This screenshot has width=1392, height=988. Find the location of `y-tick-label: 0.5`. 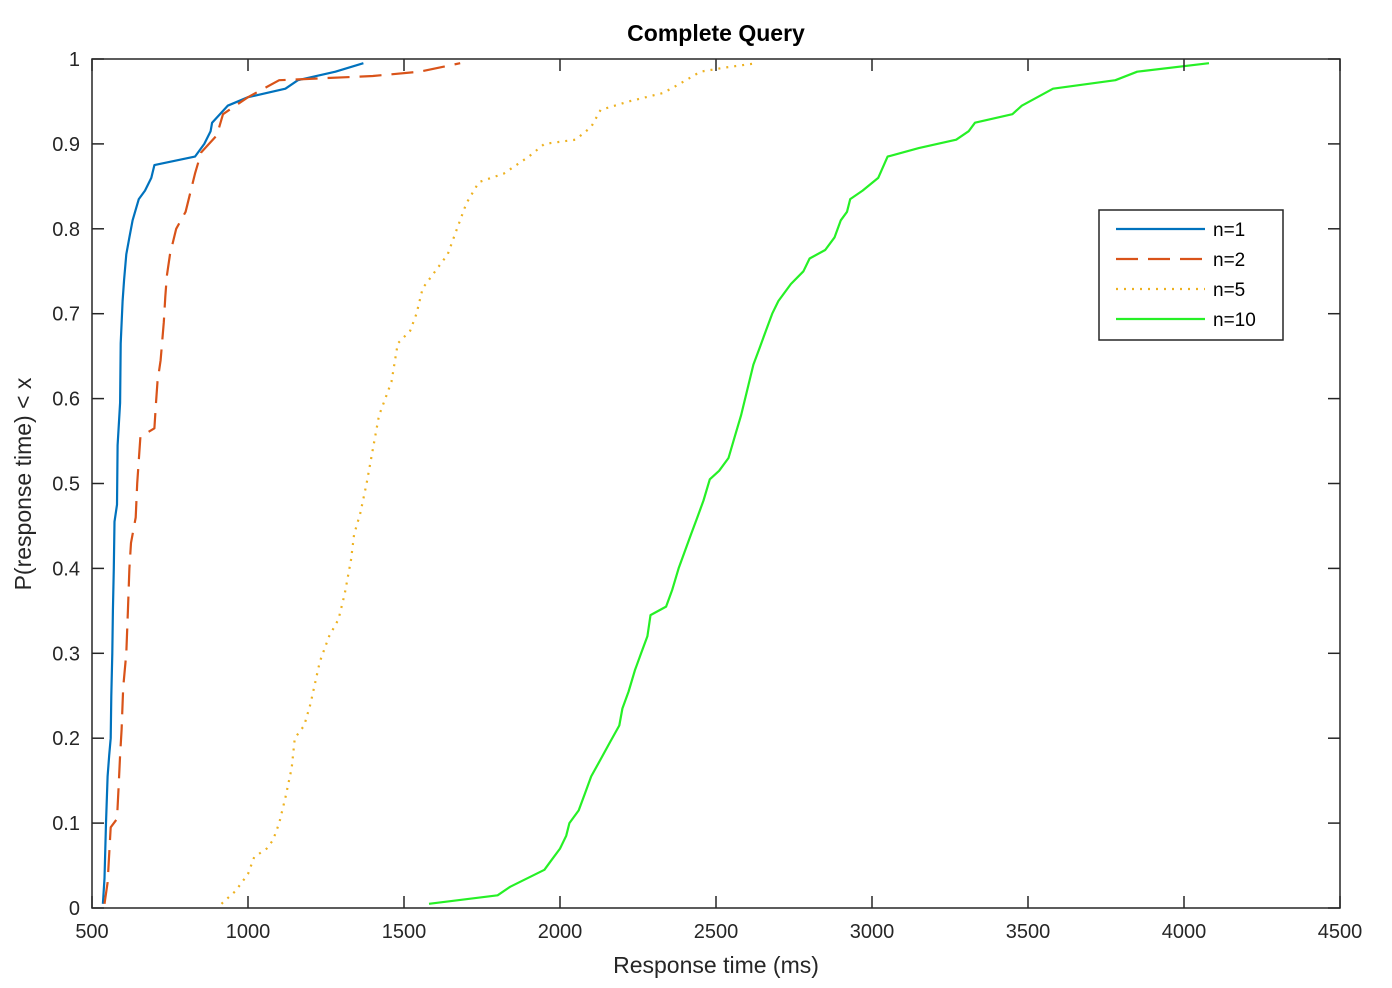

y-tick-label: 0.5 is located at coordinates (66, 485).